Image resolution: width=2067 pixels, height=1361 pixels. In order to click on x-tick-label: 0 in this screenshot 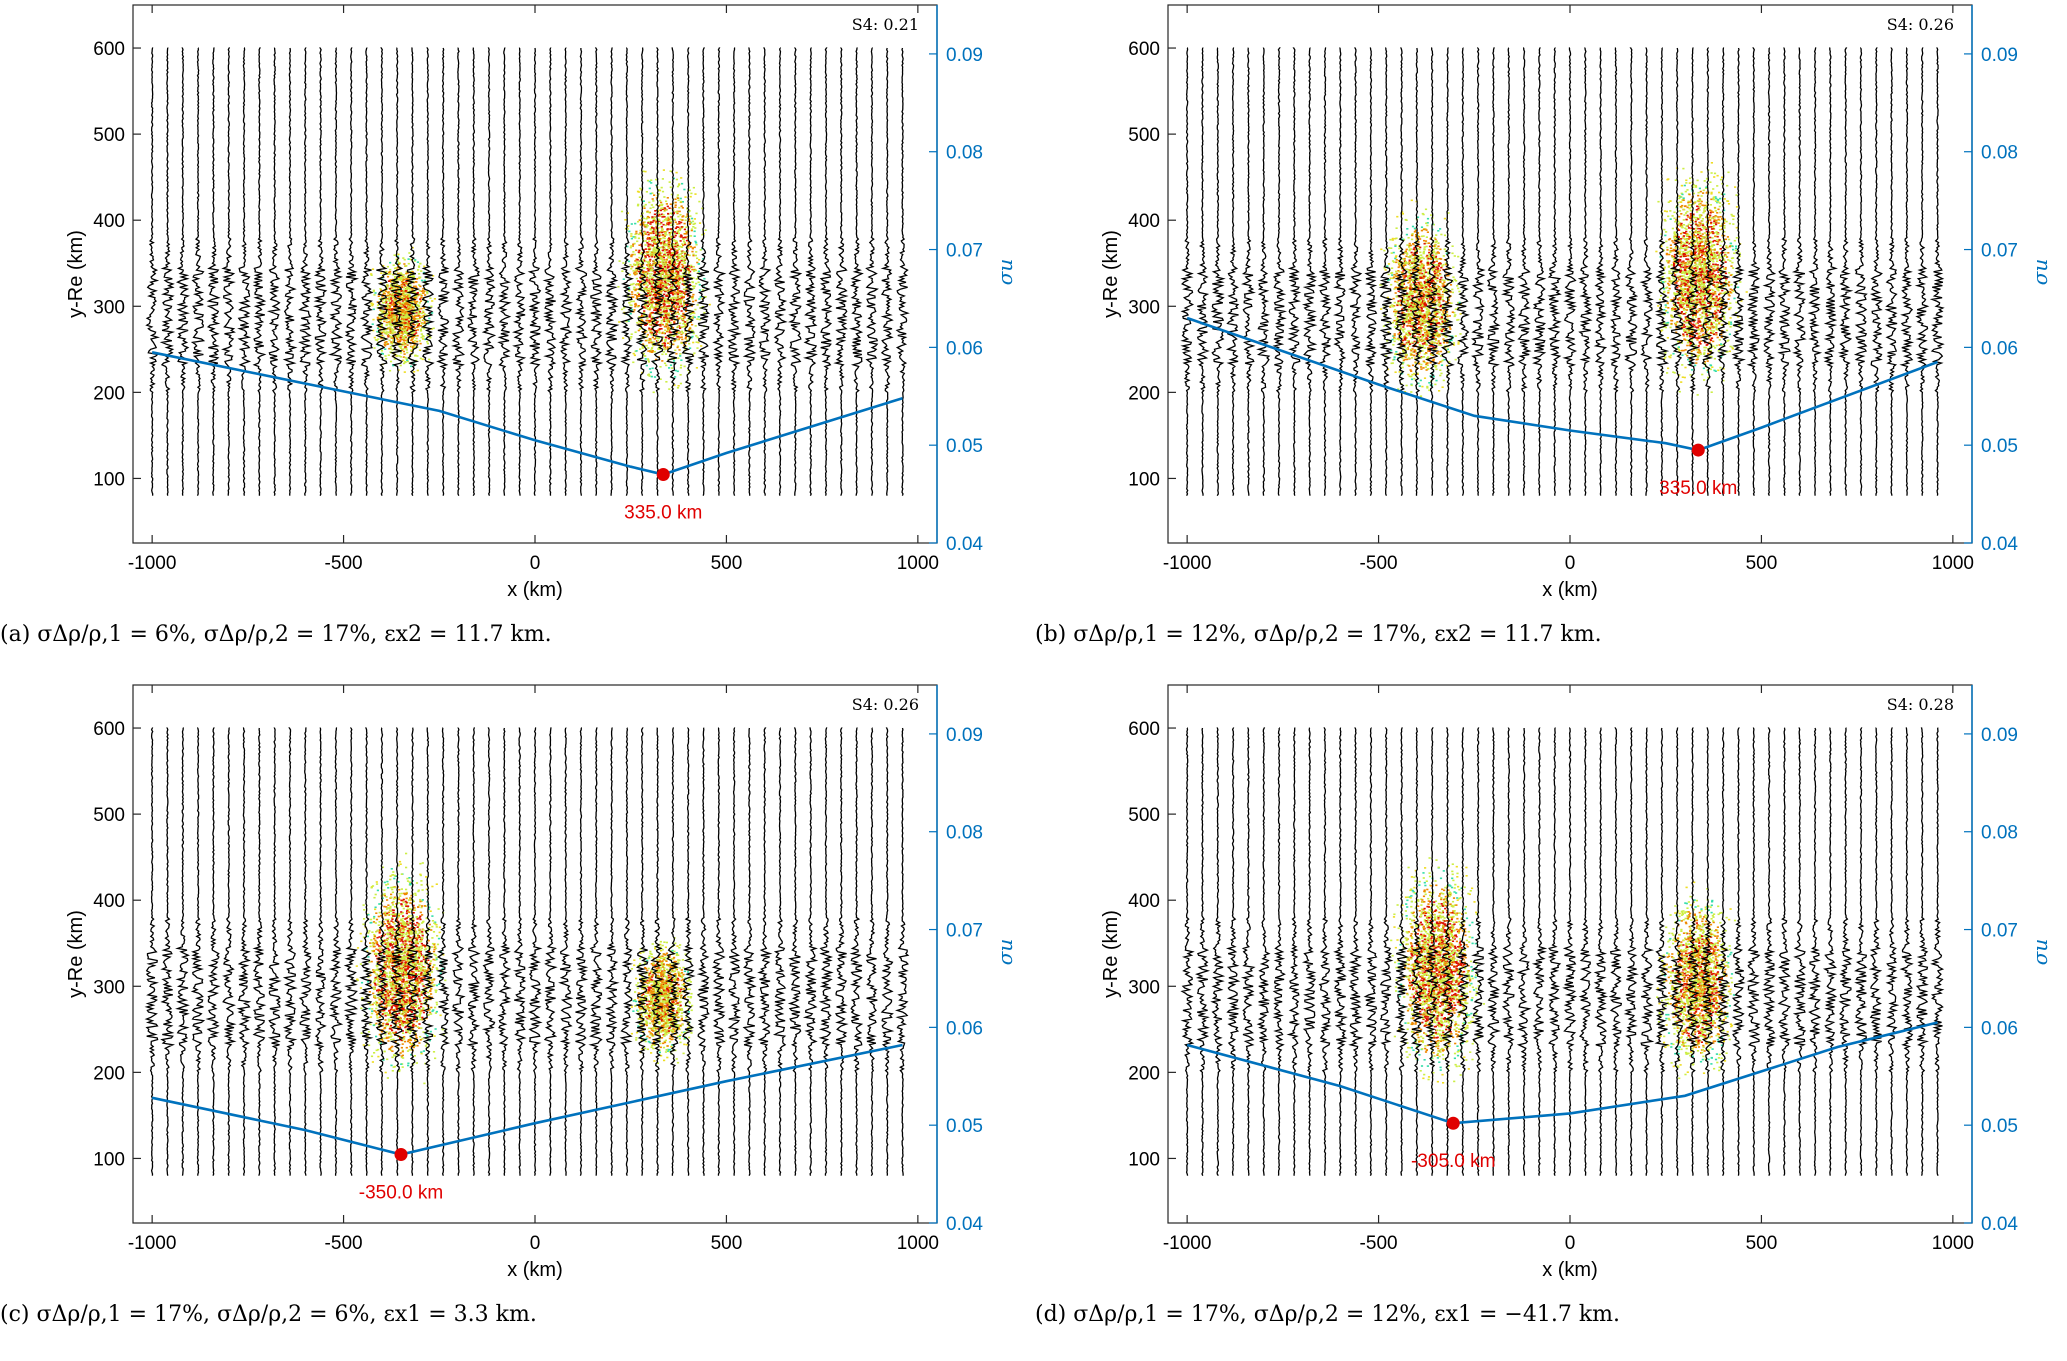, I will do `click(535, 1243)`.